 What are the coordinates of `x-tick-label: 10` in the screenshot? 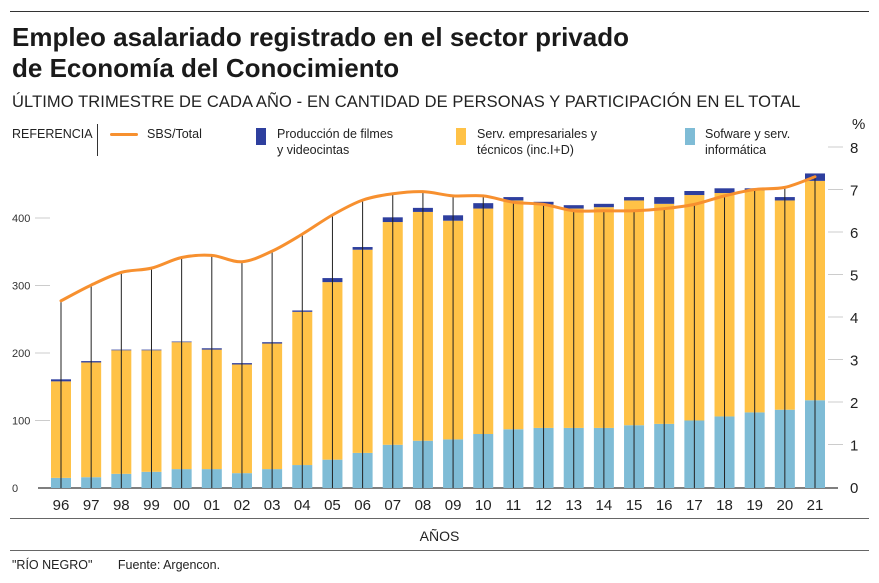 It's located at (483, 505).